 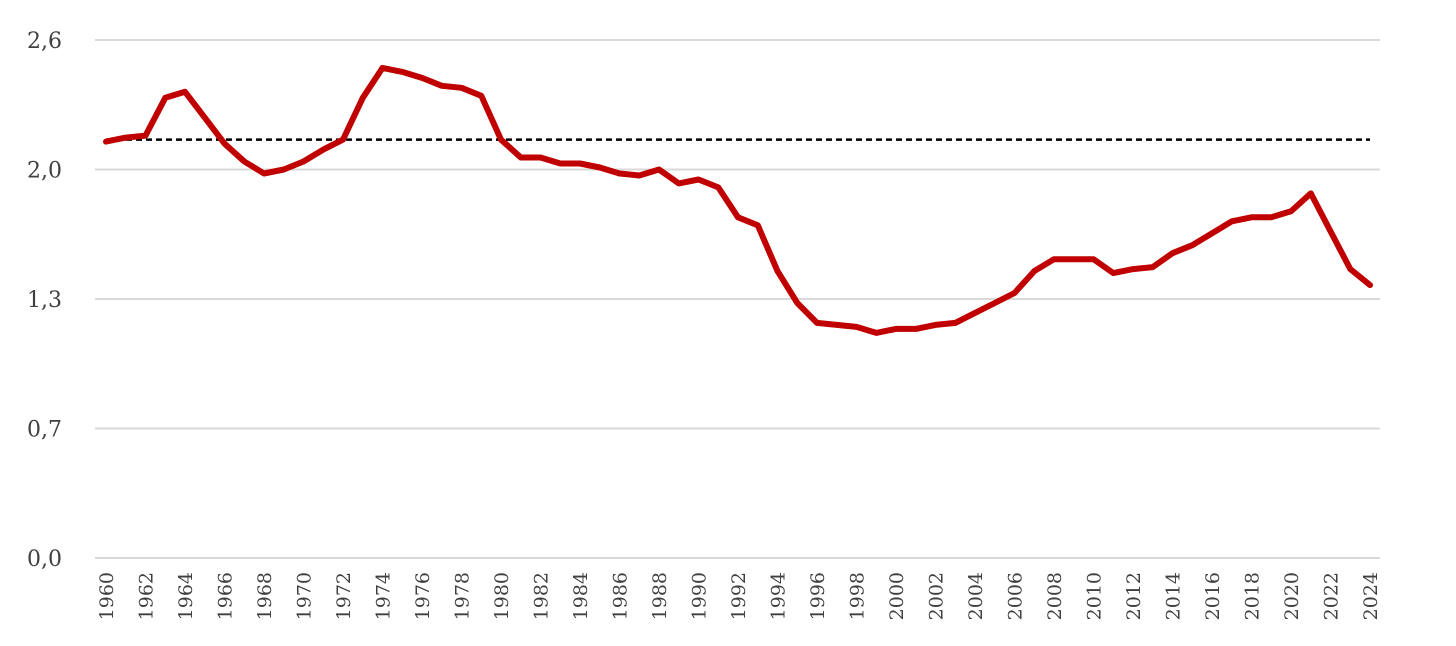 What do you see at coordinates (1134, 596) in the screenshot?
I see `x-tick-label: 2012` at bounding box center [1134, 596].